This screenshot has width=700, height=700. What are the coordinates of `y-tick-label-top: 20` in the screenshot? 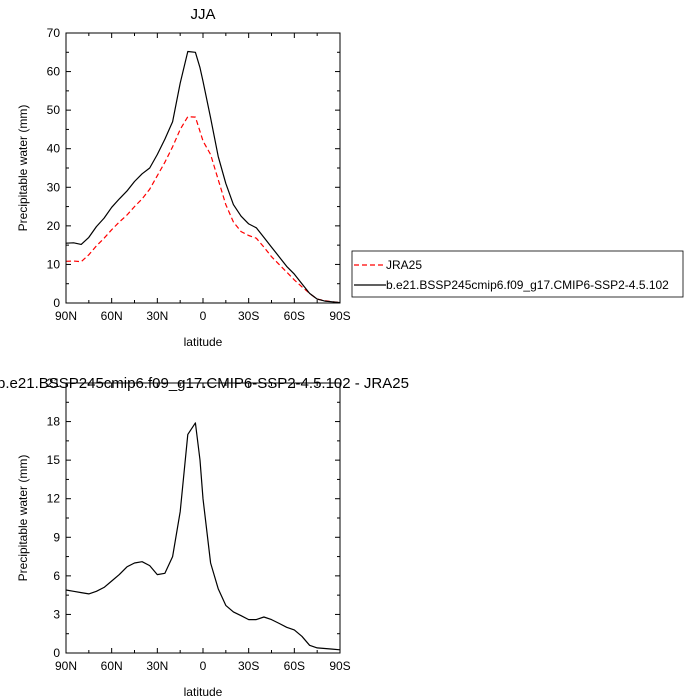 It's located at (54, 226).